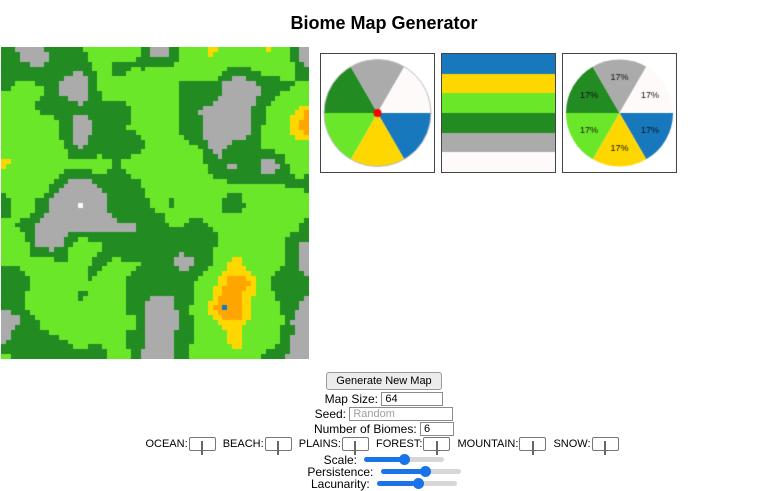 The height and width of the screenshot is (491, 768). Describe the element at coordinates (166, 444) in the screenshot. I see `ocean-color-label: OCEAN:` at that location.